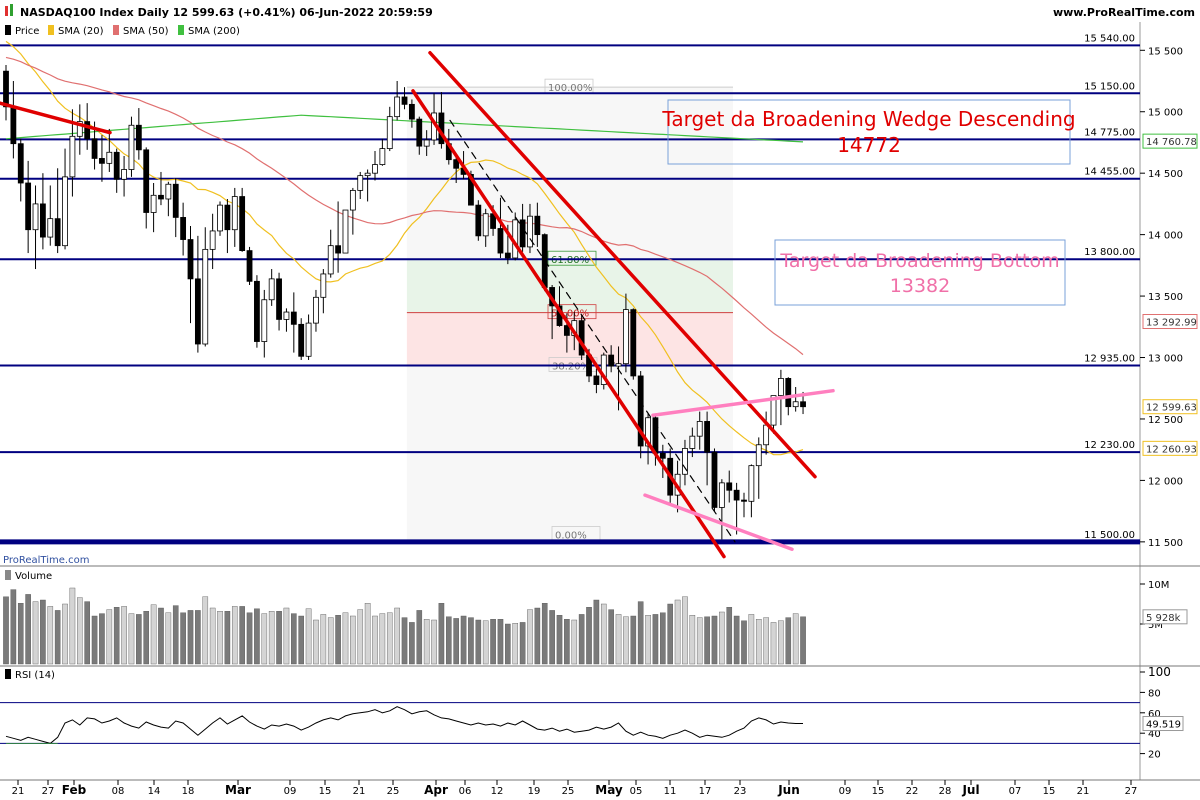  I want to click on fib-label-box, so click(572, 312).